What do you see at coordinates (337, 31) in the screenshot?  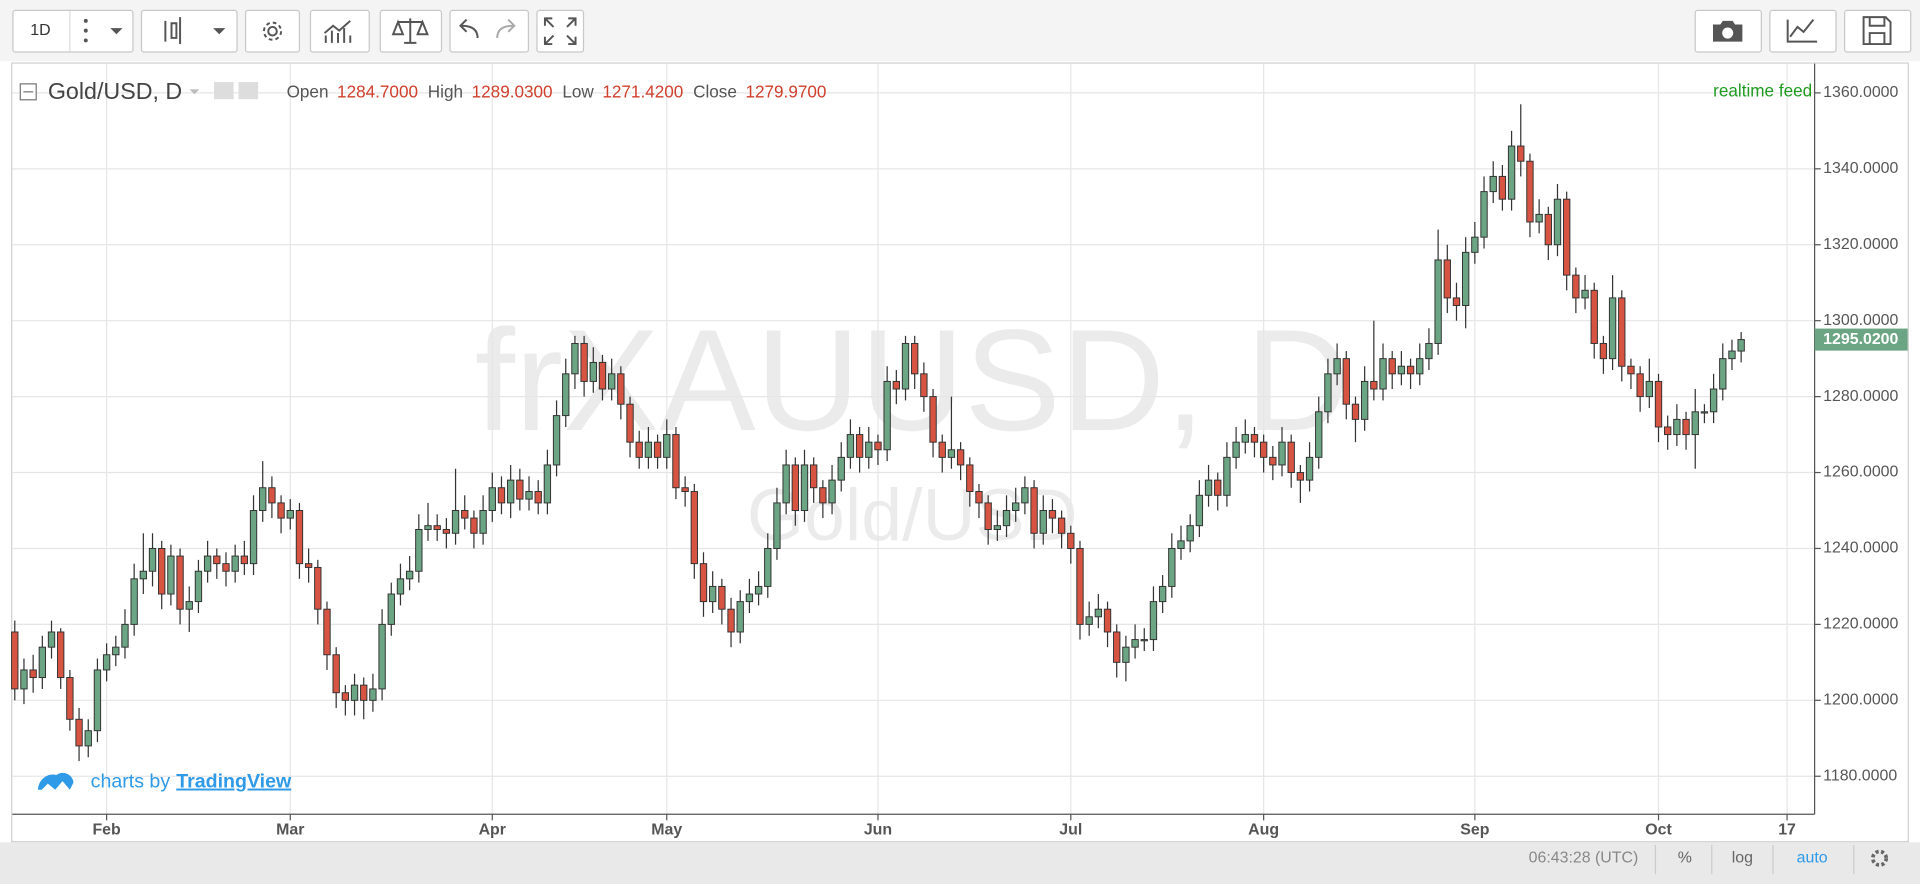 I see `indicators-icon` at bounding box center [337, 31].